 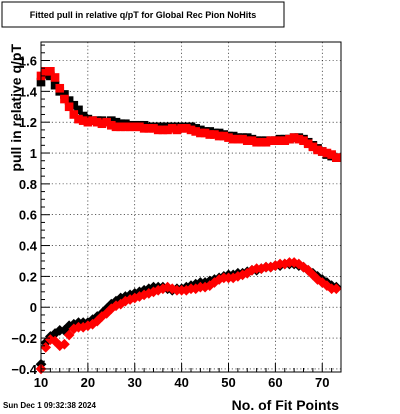 I want to click on timestamp: Sun Dec 1 09:32:38 2024, so click(x=49, y=405).